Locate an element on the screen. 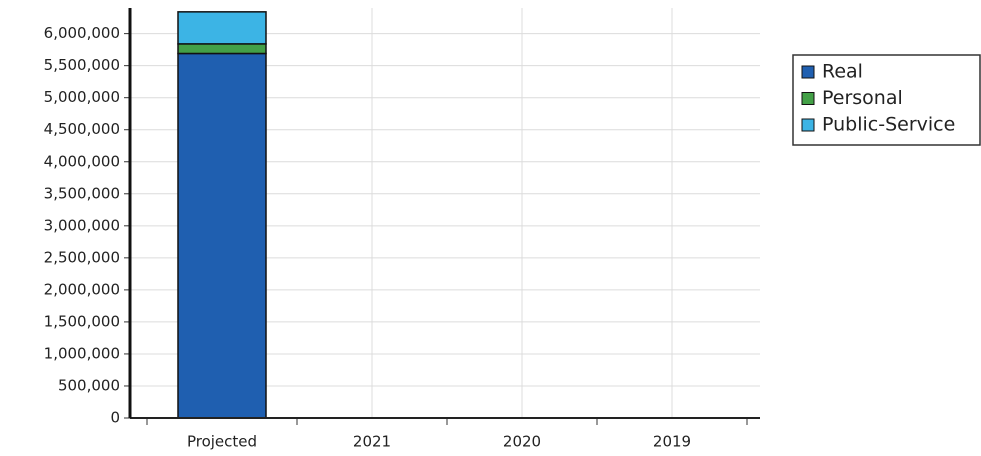  y-tick-label: 5,500,000 is located at coordinates (82, 65).